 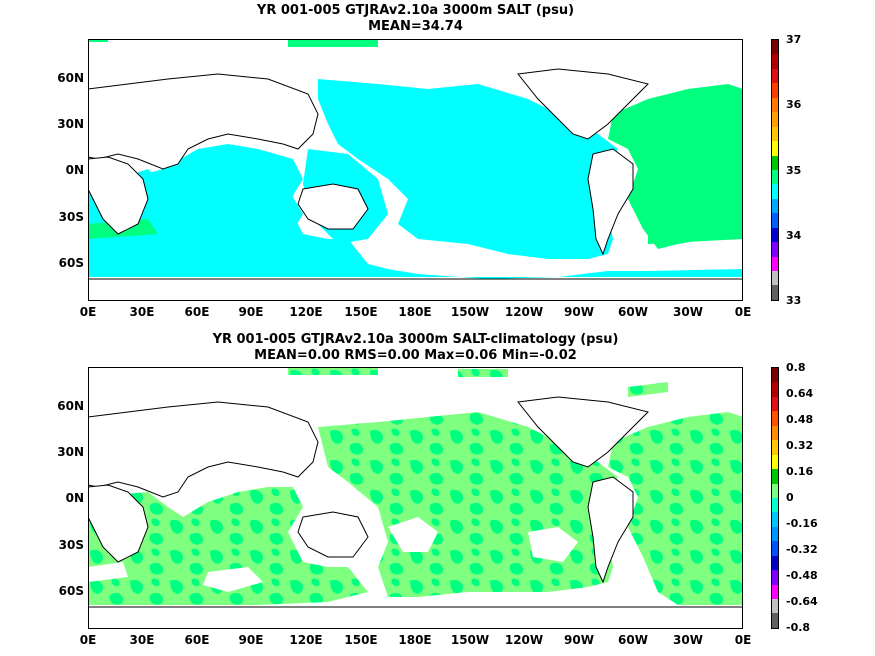 What do you see at coordinates (583, 104) in the screenshot?
I see `top-north-america` at bounding box center [583, 104].